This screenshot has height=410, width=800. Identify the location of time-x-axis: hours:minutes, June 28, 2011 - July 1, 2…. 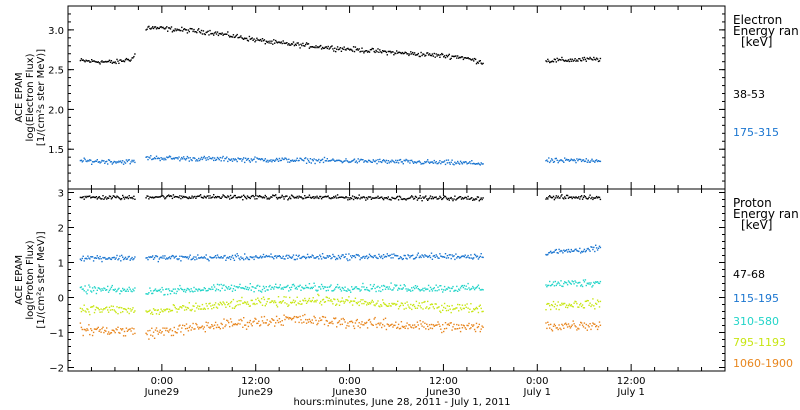
(395, 392).